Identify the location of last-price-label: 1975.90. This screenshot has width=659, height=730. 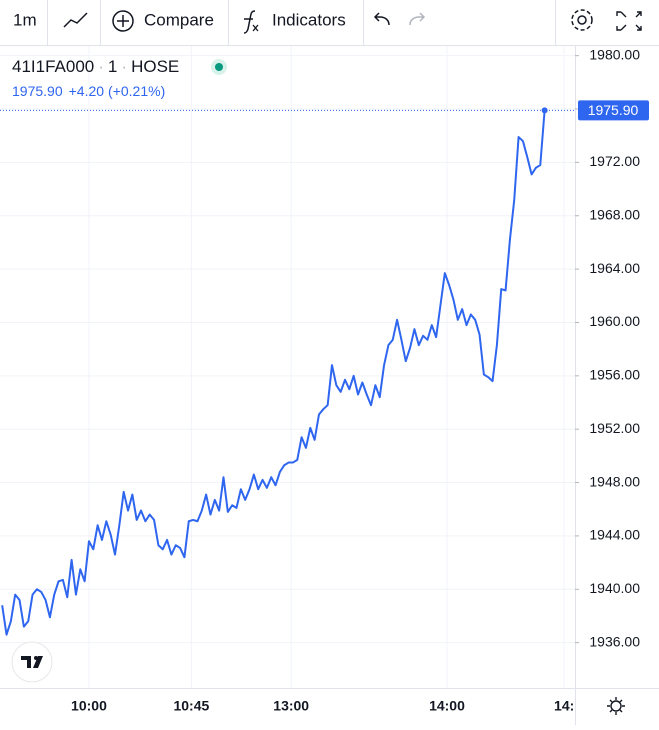
(613, 110).